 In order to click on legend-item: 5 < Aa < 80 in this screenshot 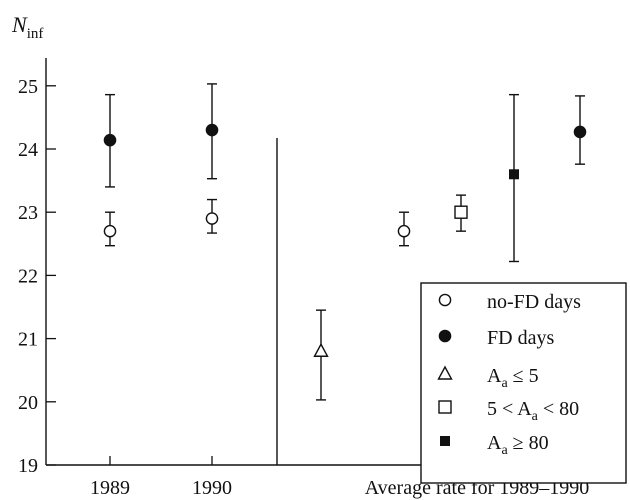, I will do `click(508, 411)`.